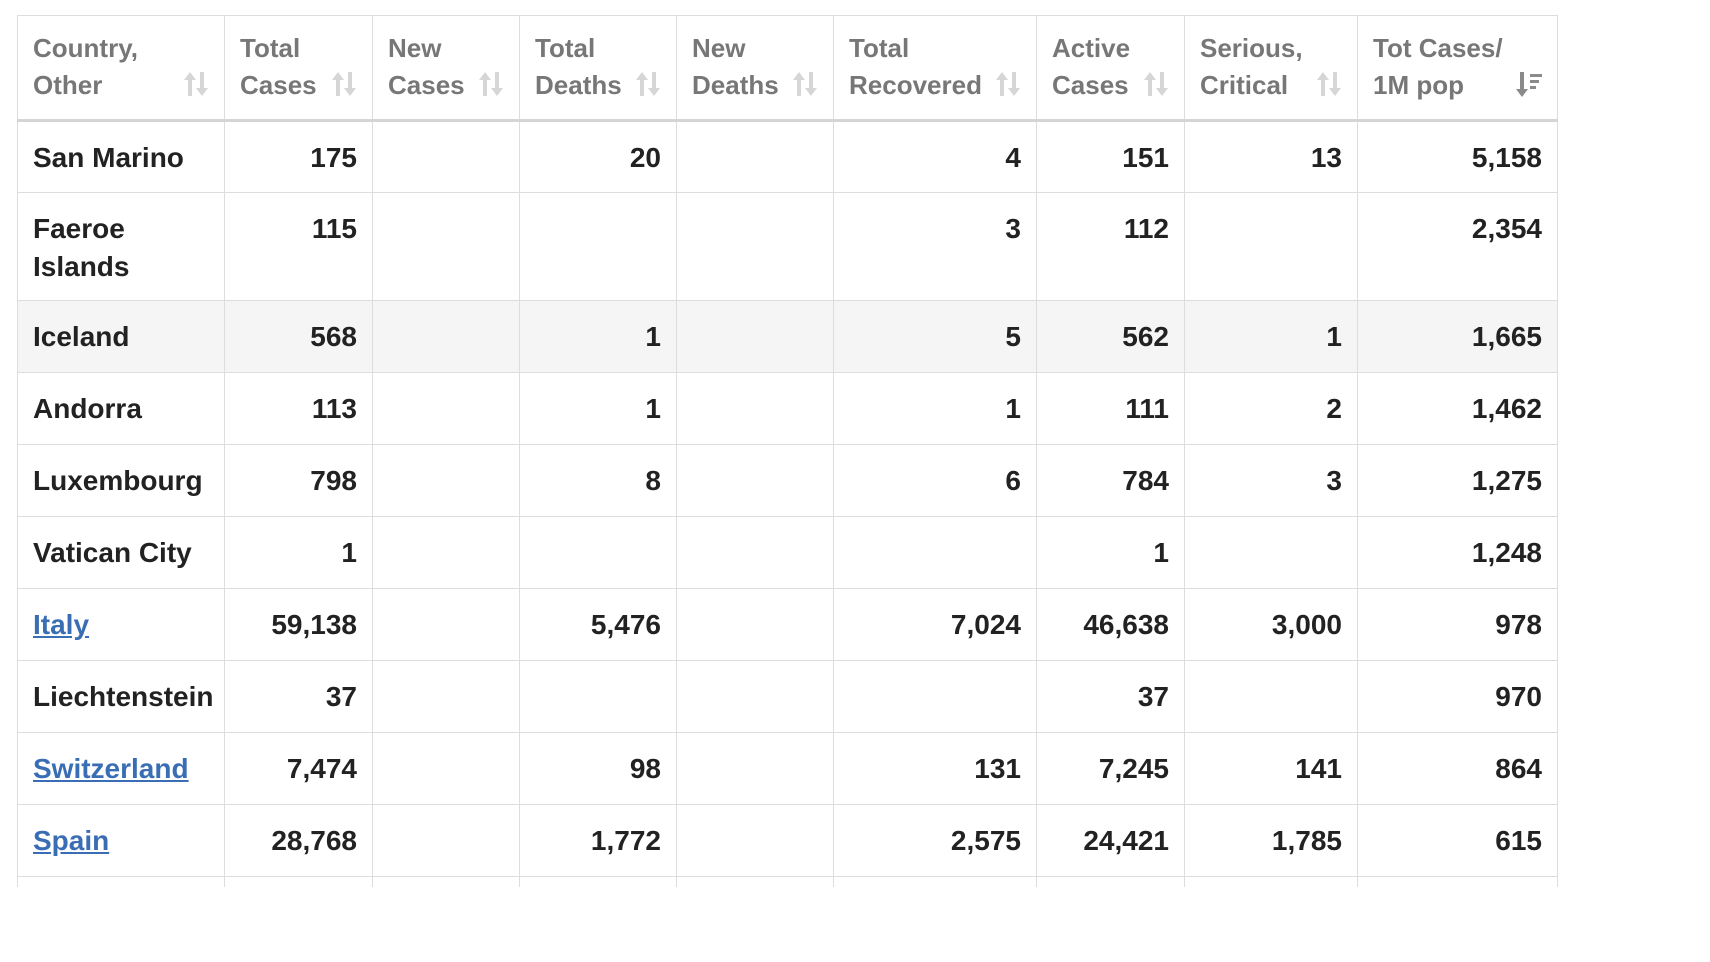  I want to click on header-cases-per-million: Tot Cases/1M pop, so click(1457, 68).